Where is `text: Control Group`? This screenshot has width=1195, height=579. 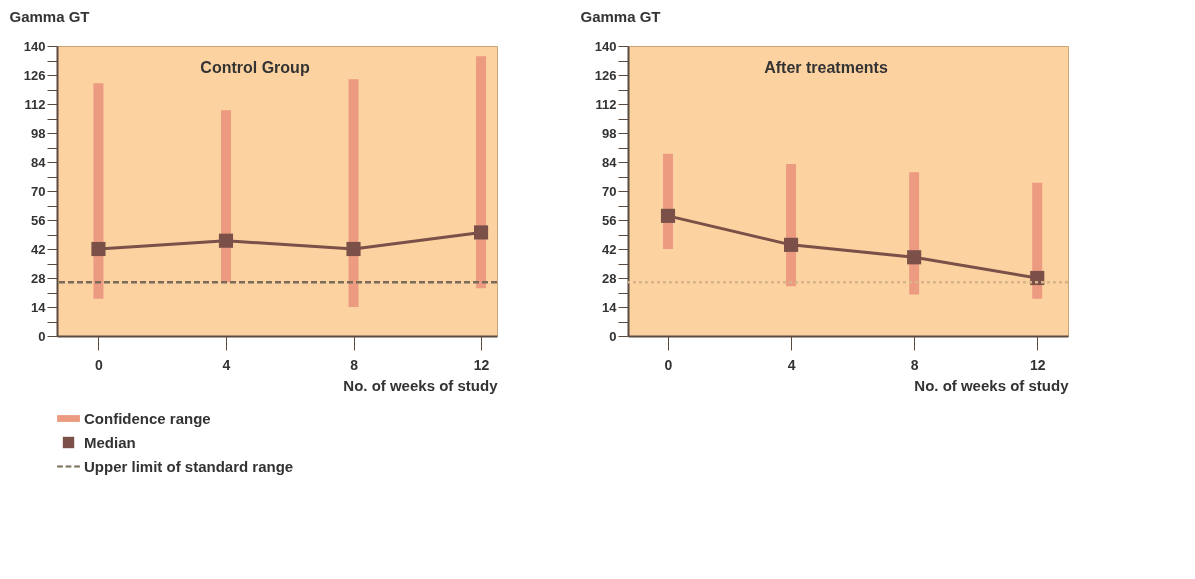
text: Control Group is located at coordinates (255, 67).